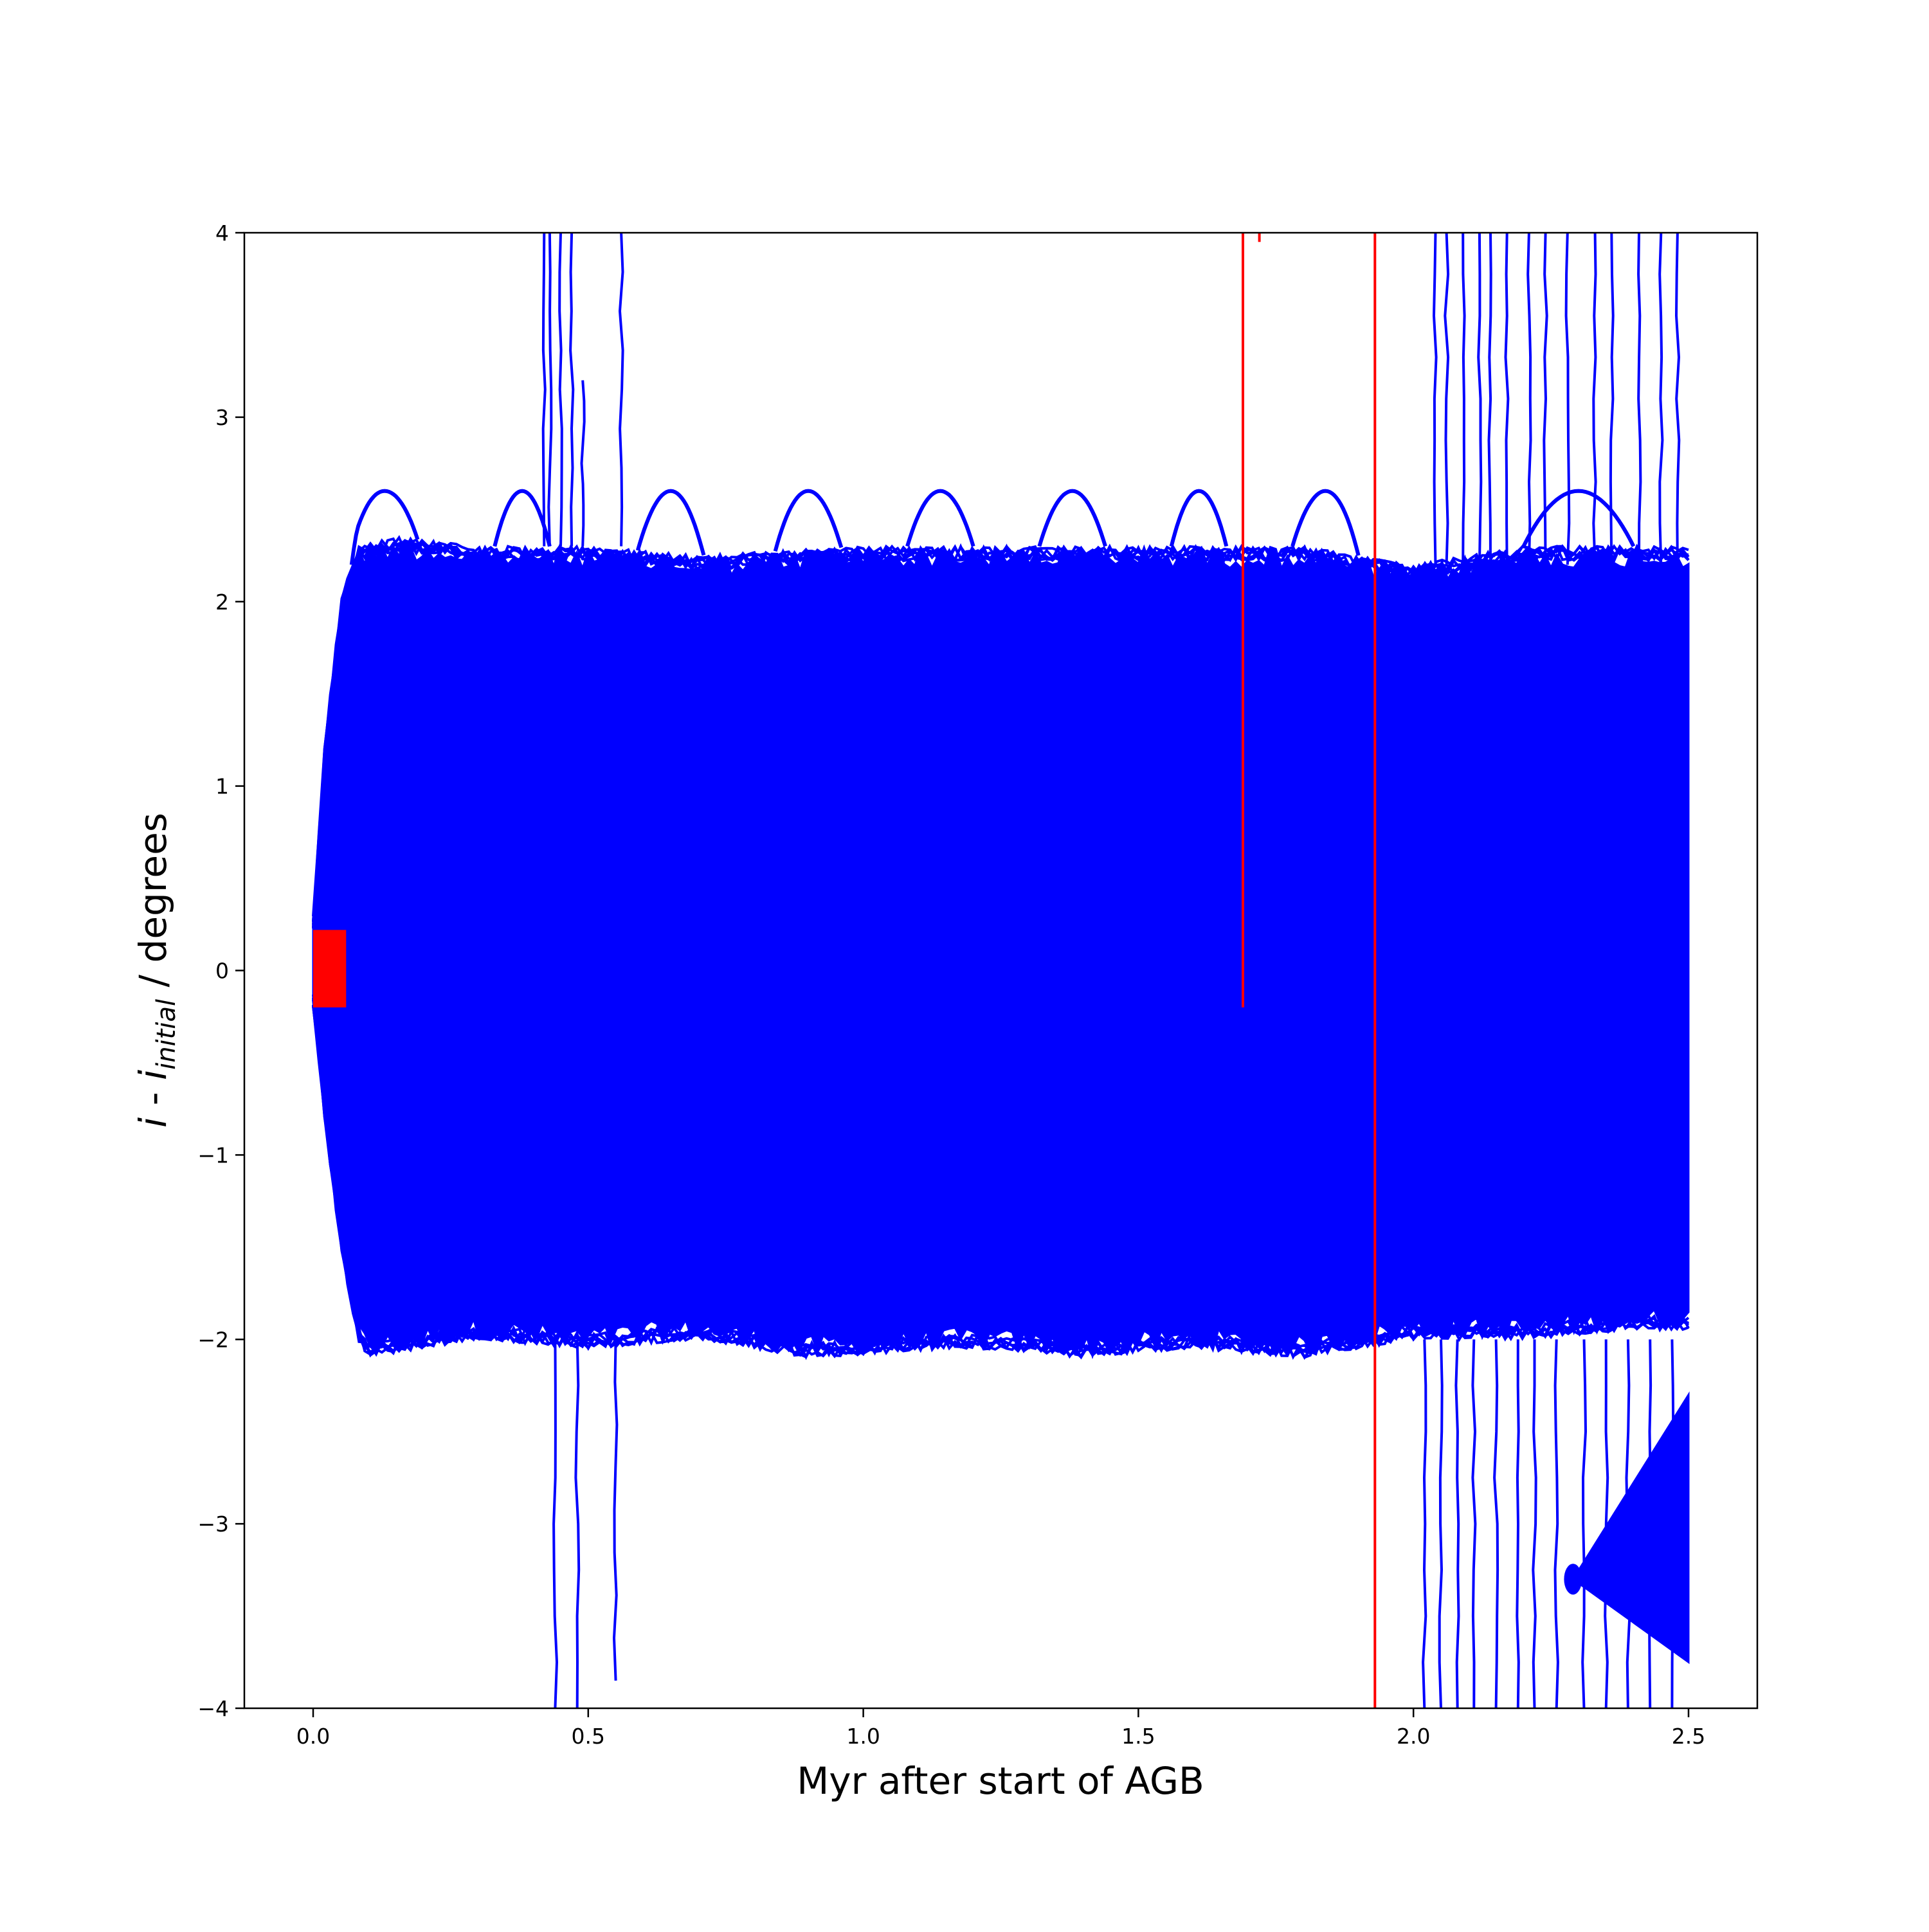 This screenshot has width=1929, height=1932. Describe the element at coordinates (222, 602) in the screenshot. I see `y-tick-label: 2` at that location.